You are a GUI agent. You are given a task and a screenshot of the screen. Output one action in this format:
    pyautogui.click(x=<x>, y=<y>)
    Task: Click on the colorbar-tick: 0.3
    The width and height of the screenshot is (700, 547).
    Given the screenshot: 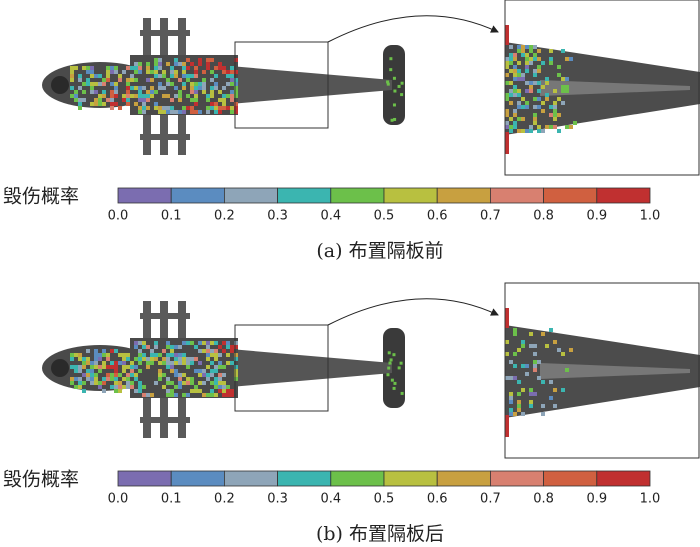 What is the action you would take?
    pyautogui.click(x=277, y=216)
    